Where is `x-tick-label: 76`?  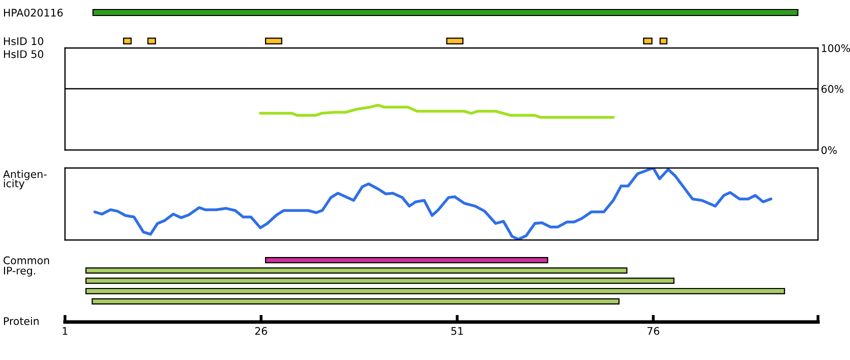
x-tick-label: 76 is located at coordinates (654, 331).